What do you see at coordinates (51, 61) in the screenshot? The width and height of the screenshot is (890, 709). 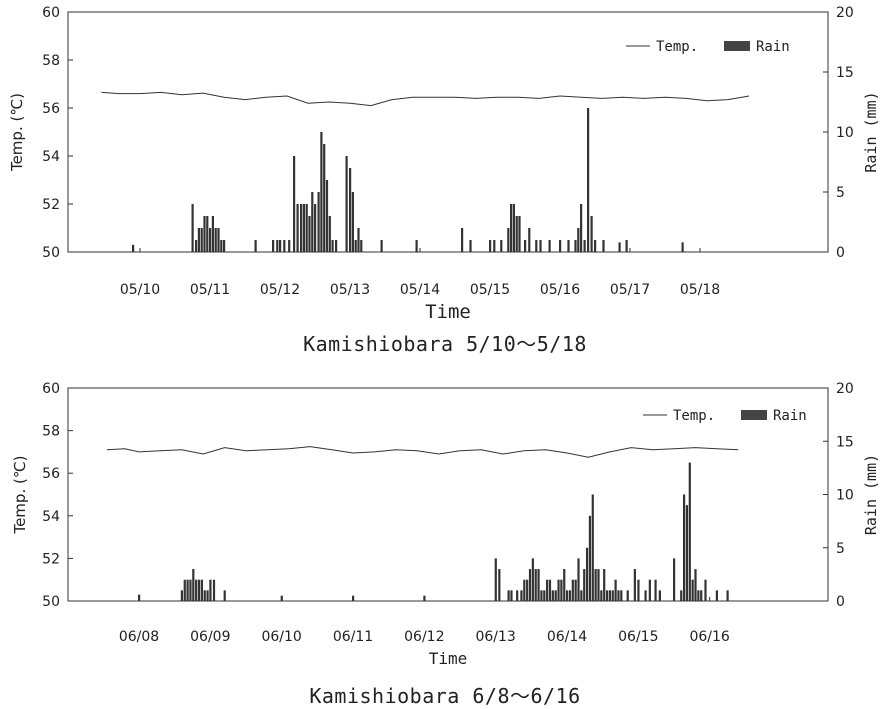 I see `left-tick-label: 58` at bounding box center [51, 61].